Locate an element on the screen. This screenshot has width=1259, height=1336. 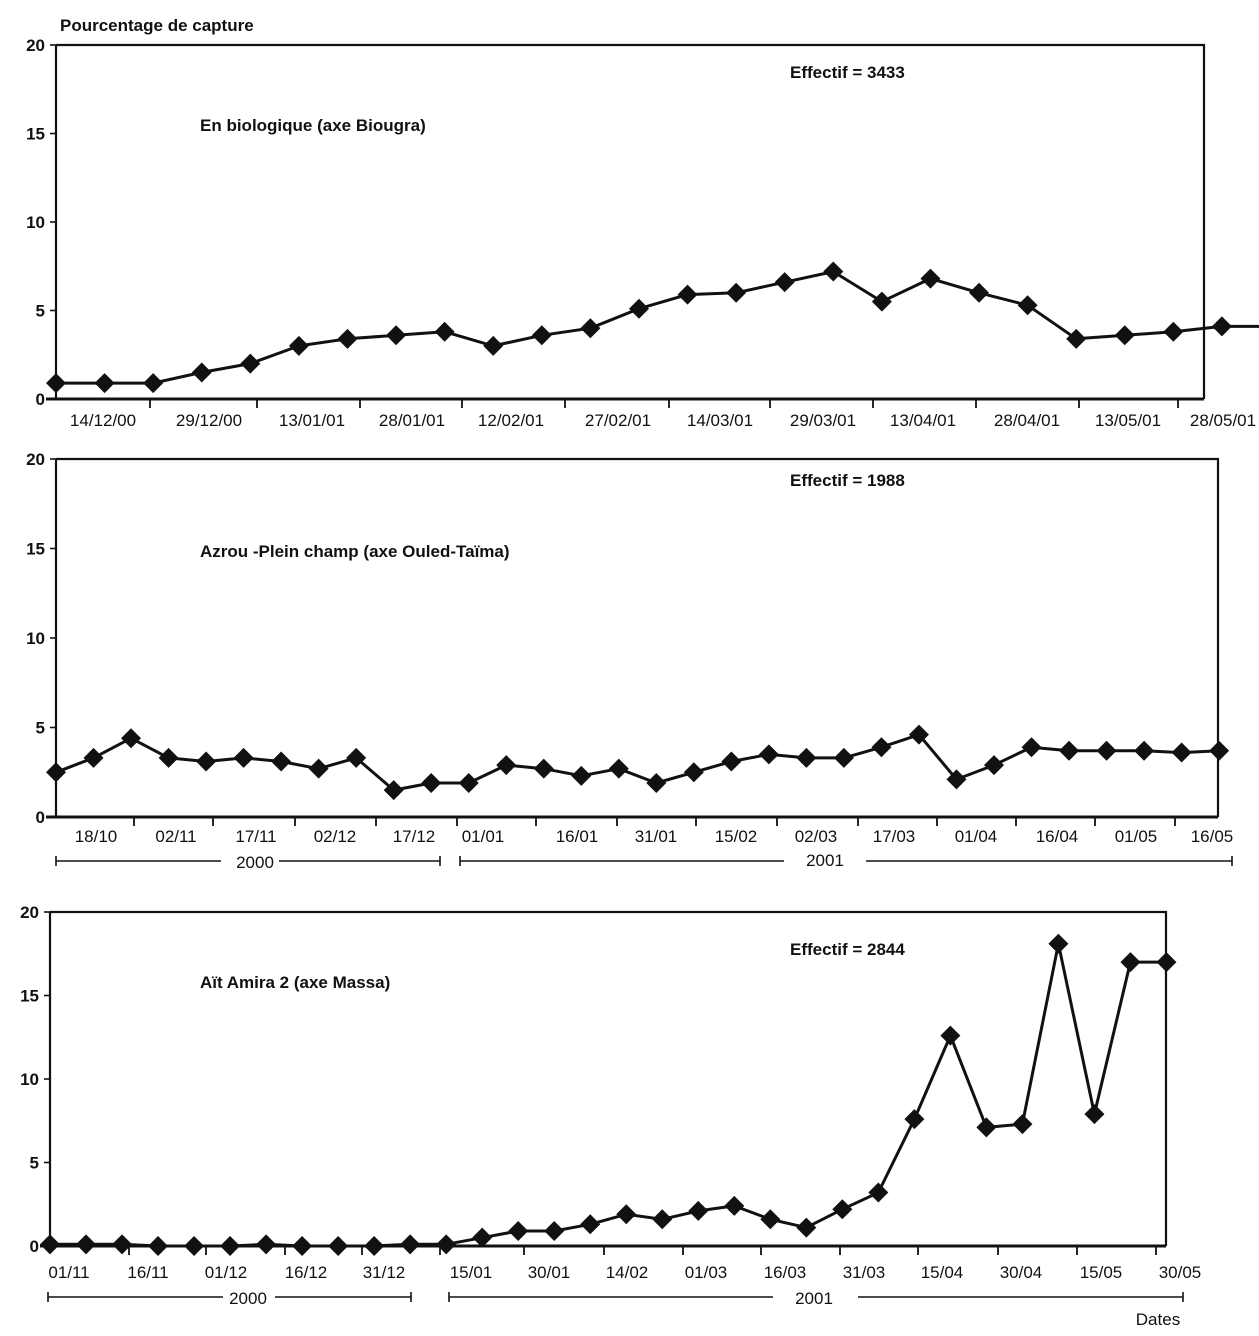
x-tick-label: 17/03 is located at coordinates (894, 836).